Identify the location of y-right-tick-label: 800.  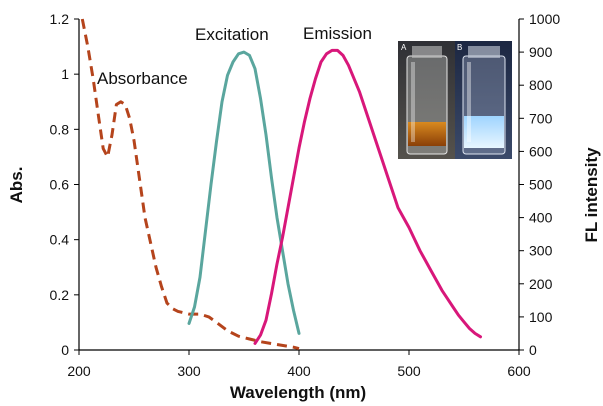
(541, 85).